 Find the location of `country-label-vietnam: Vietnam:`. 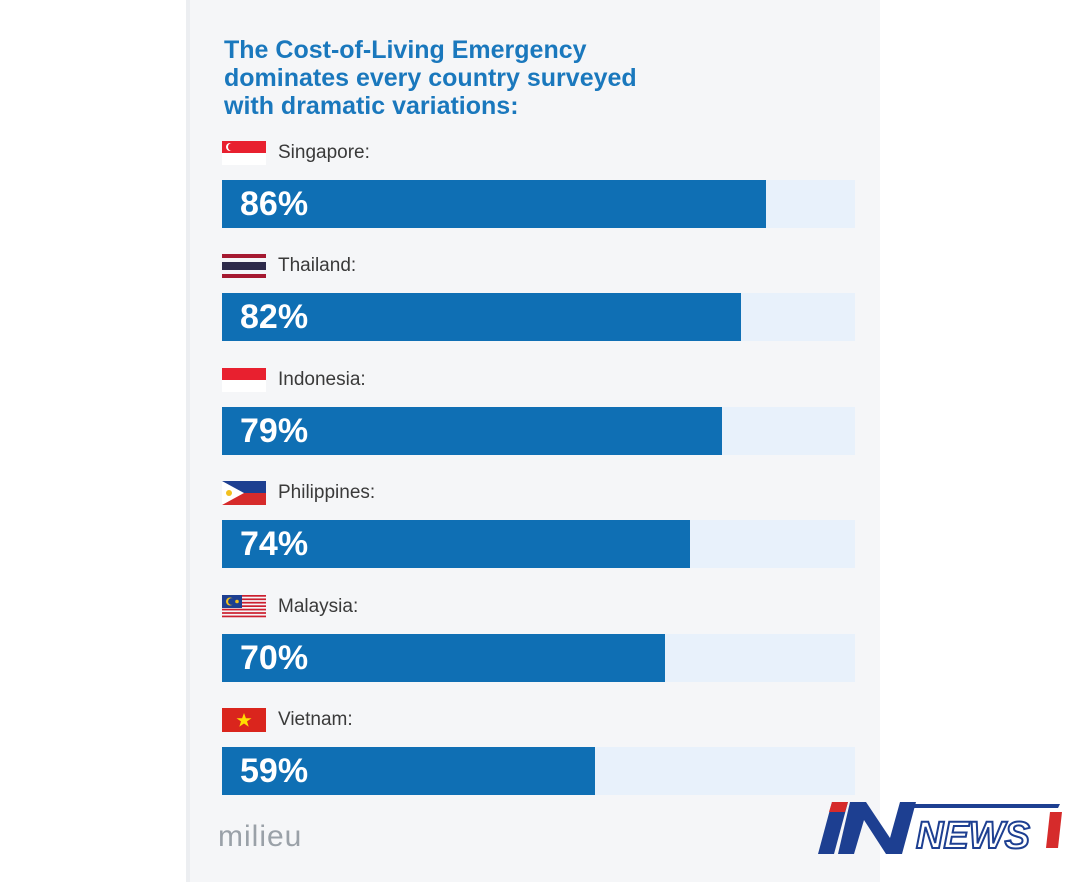

country-label-vietnam: Vietnam: is located at coordinates (287, 720).